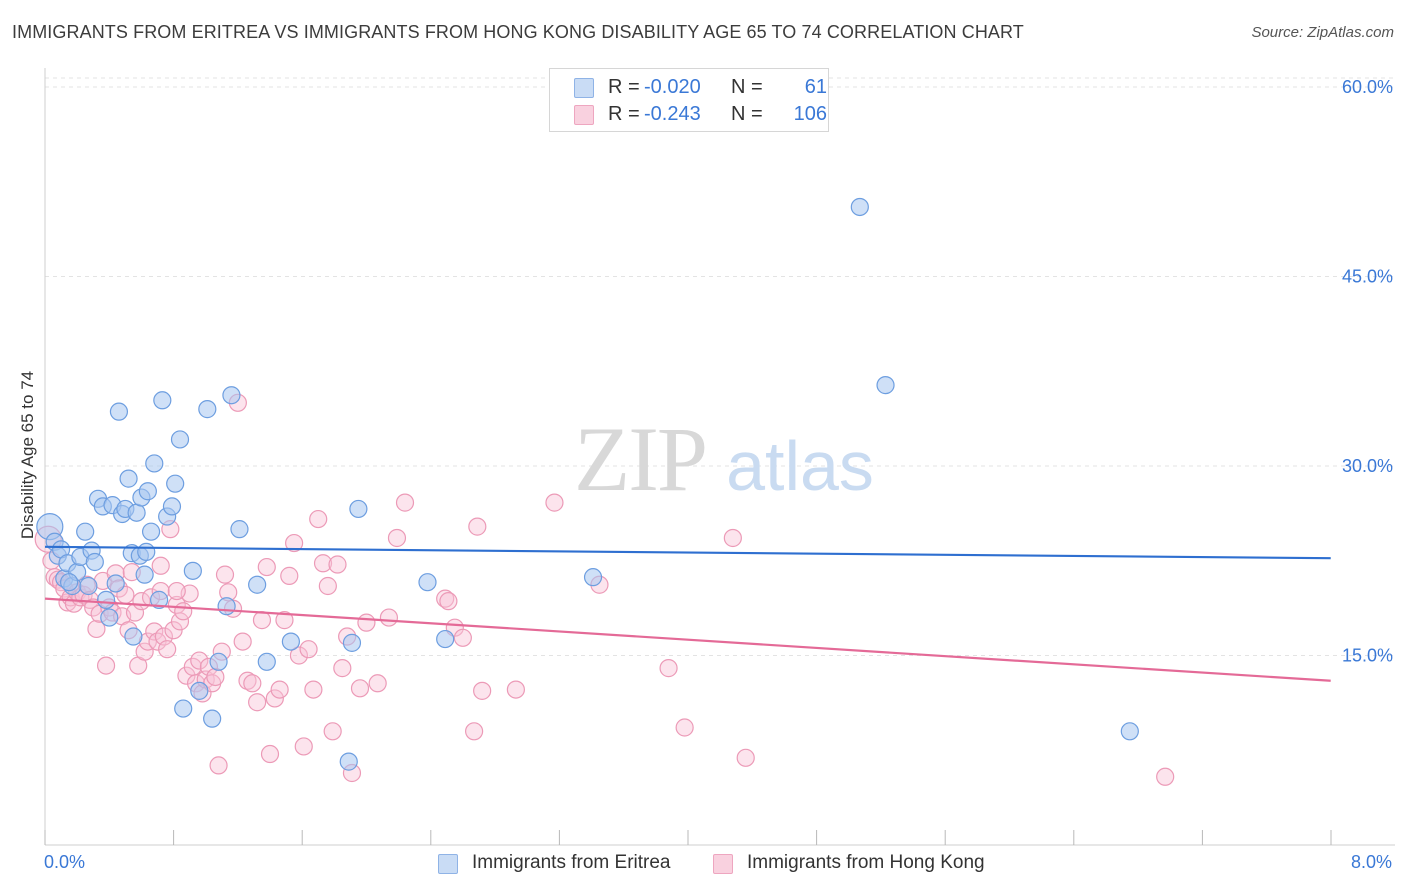 The width and height of the screenshot is (1406, 892). I want to click on legend-r-value: -0.243, so click(672, 114).